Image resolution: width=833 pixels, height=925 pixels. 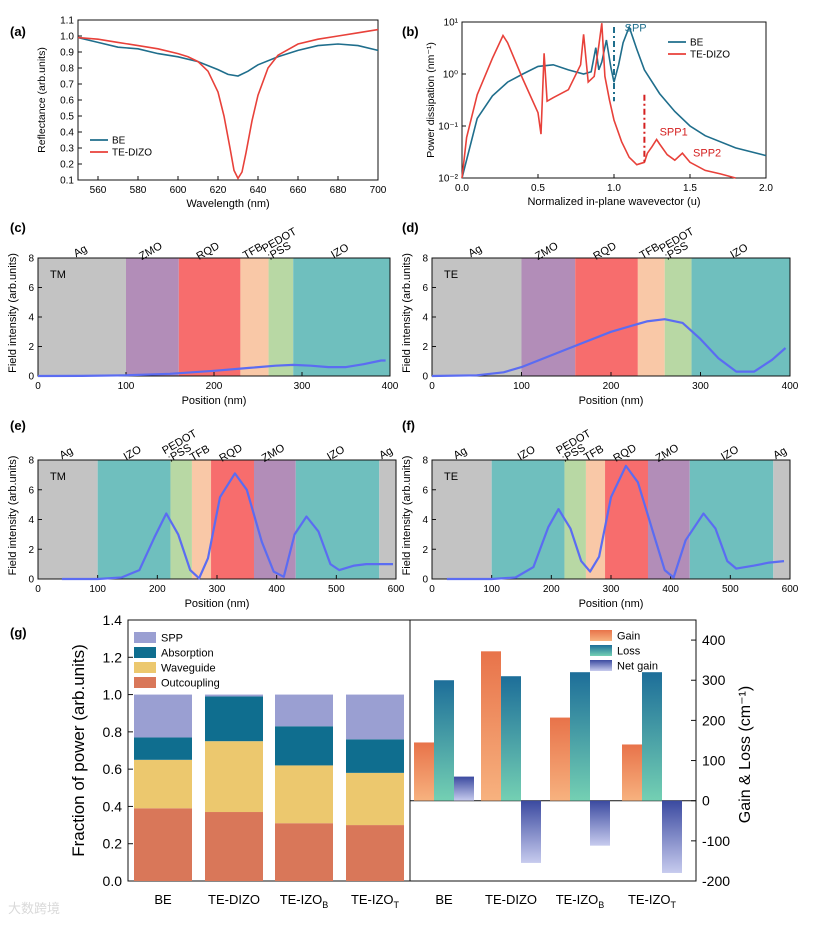 What do you see at coordinates (78, 750) in the screenshot?
I see `y-axis-label-g-left: Fraction of power (arb.units)` at bounding box center [78, 750].